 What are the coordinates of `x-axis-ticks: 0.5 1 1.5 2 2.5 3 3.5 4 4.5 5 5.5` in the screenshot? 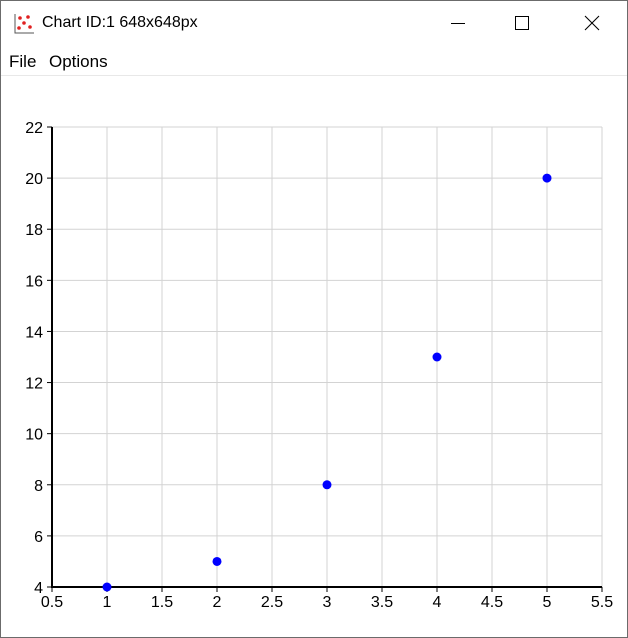 It's located at (327, 599).